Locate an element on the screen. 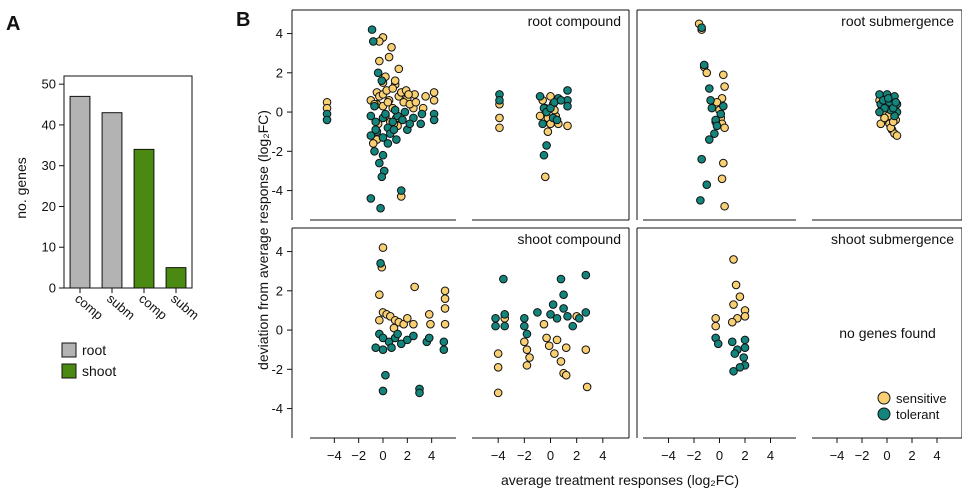 The image size is (962, 491). legend-shoot-swatch is located at coordinates (69, 371).